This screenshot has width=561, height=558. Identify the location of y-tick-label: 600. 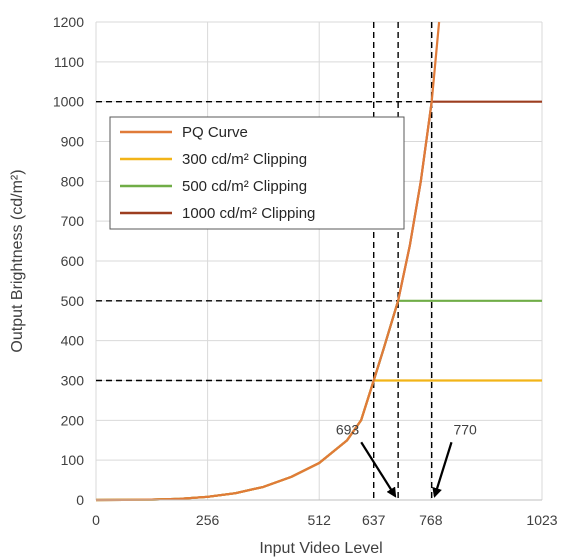
(73, 261).